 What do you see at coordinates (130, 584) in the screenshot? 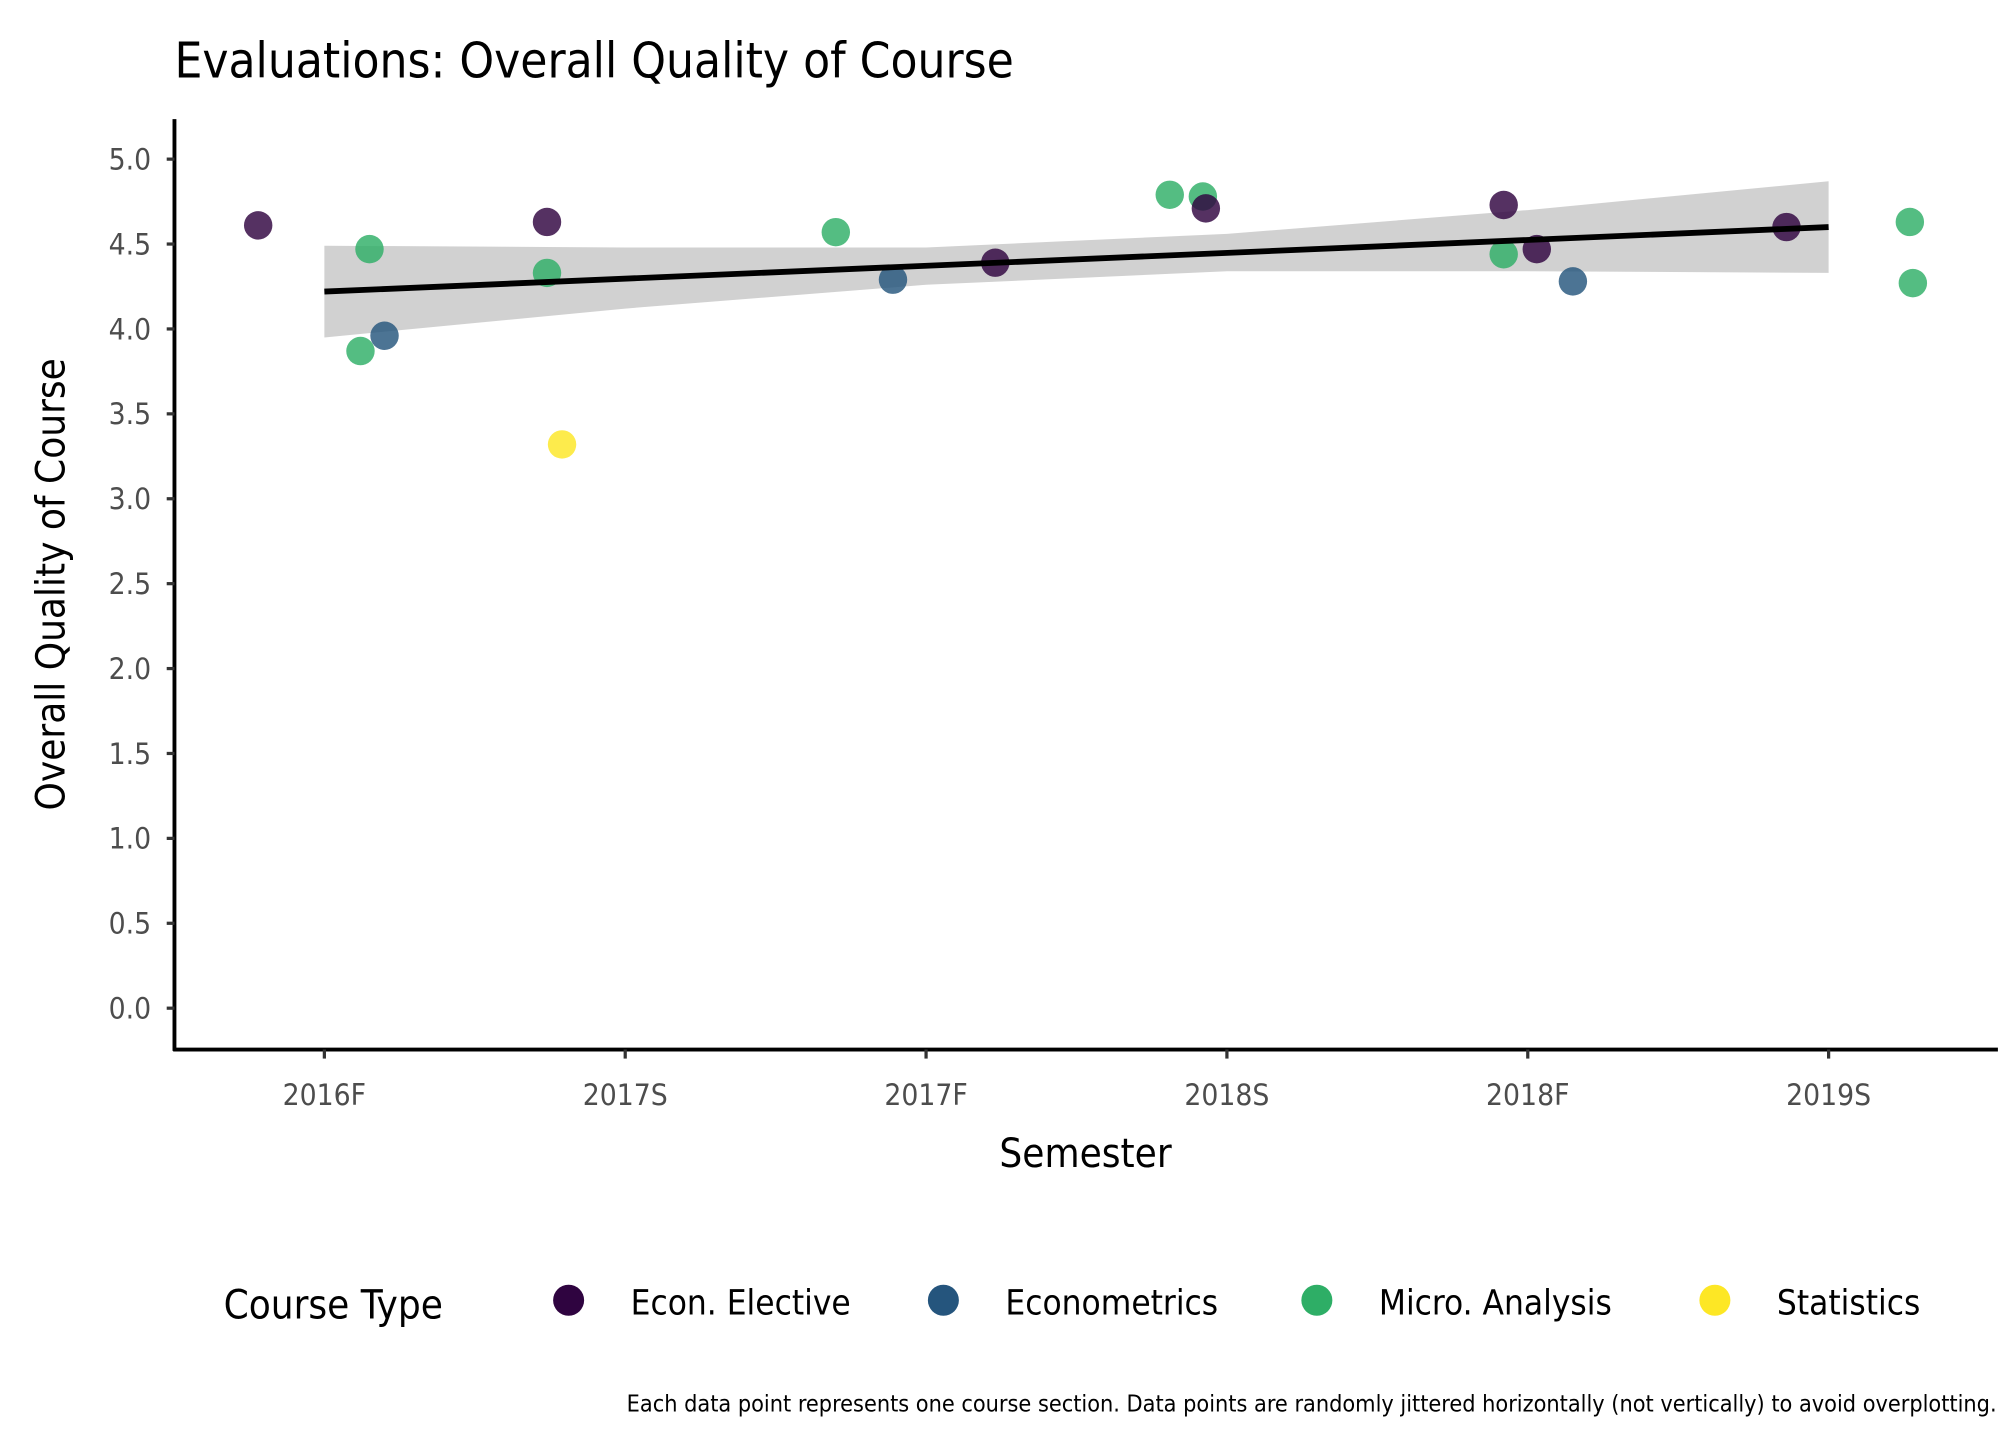
I see `y-tick-label: 2.5` at bounding box center [130, 584].